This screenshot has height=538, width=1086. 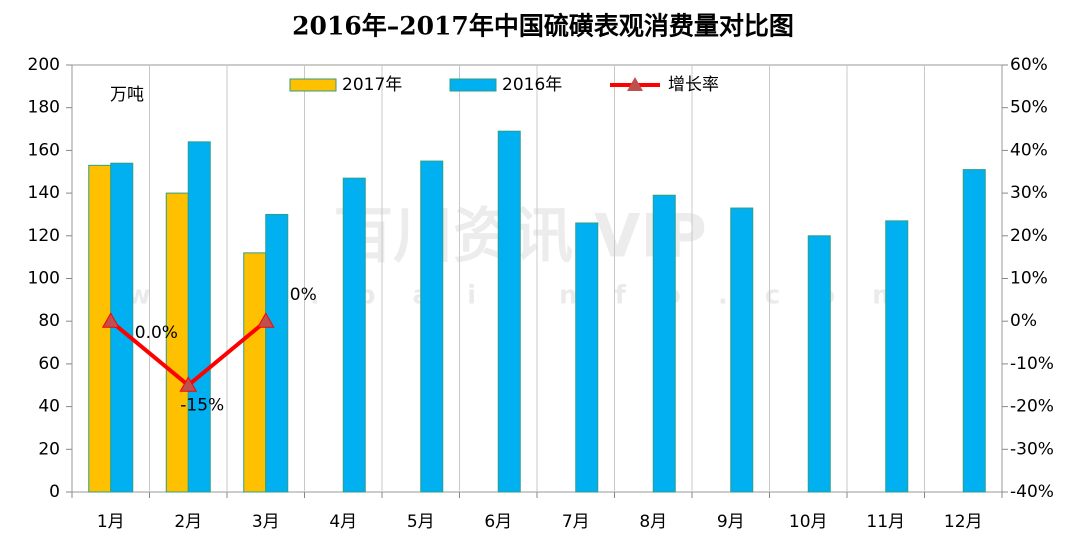 I want to click on x-tick-label: 1月, so click(x=111, y=522).